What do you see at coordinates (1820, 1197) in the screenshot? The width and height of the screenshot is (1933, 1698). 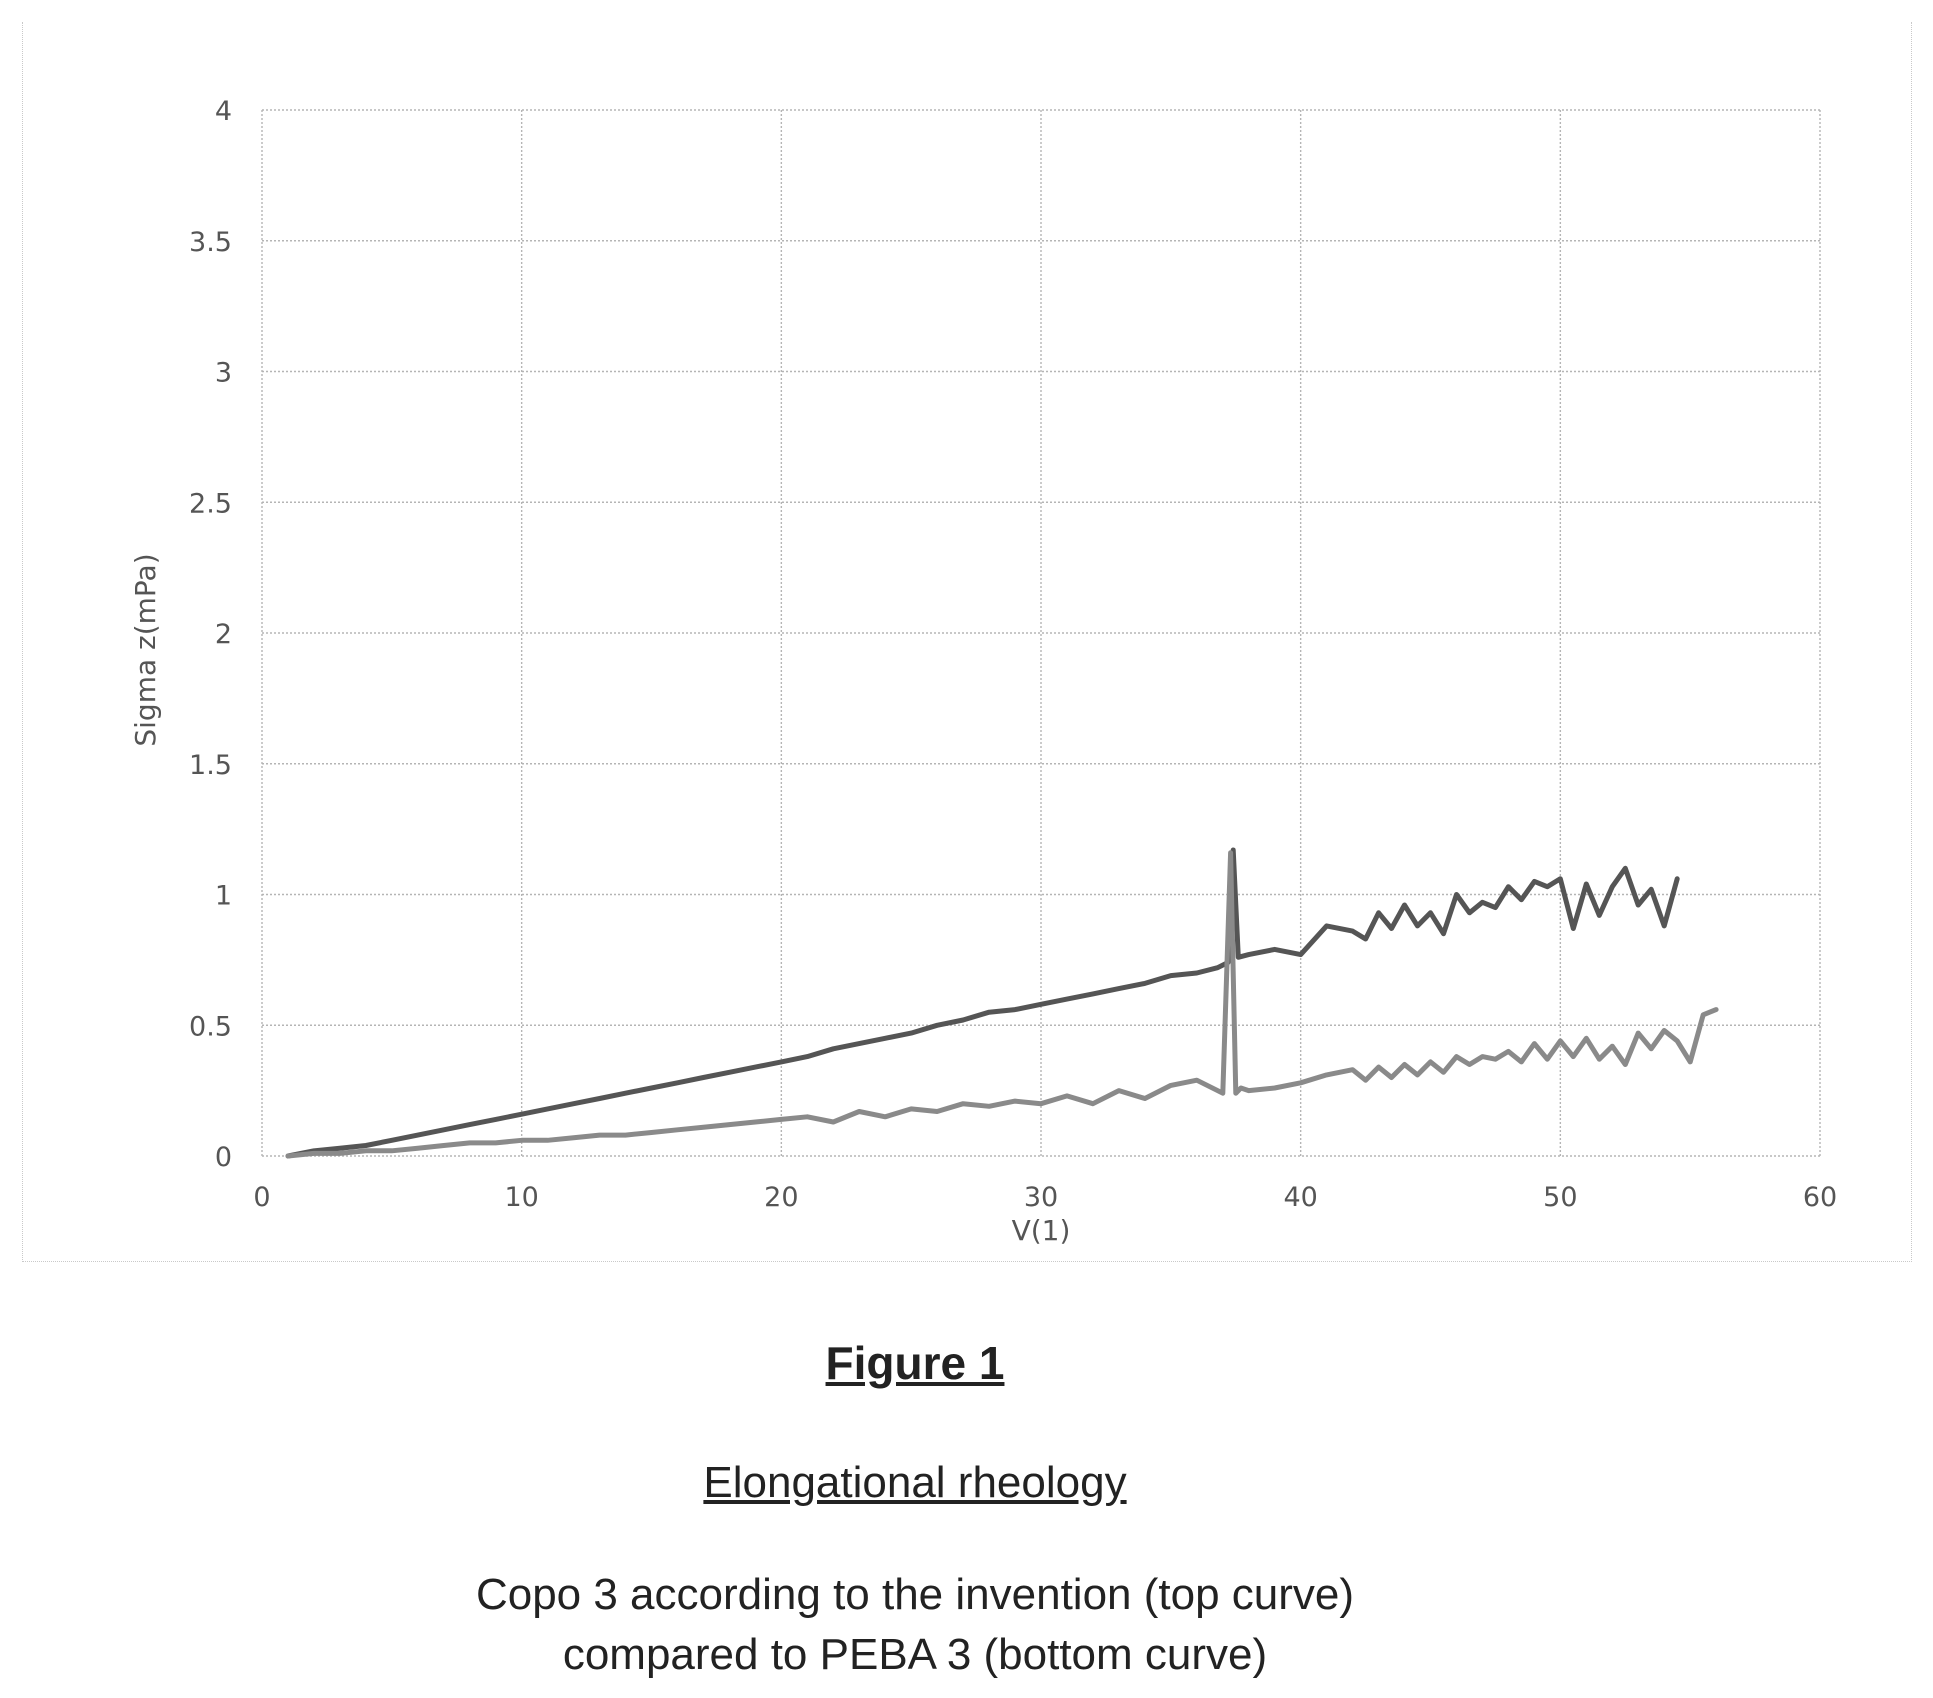 I see `x-tick-label: 60` at bounding box center [1820, 1197].